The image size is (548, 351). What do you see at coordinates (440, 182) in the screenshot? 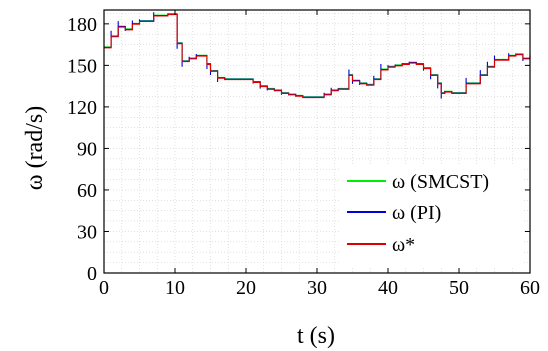
I see `legend-entry-label: ω (SMCST)` at bounding box center [440, 182].